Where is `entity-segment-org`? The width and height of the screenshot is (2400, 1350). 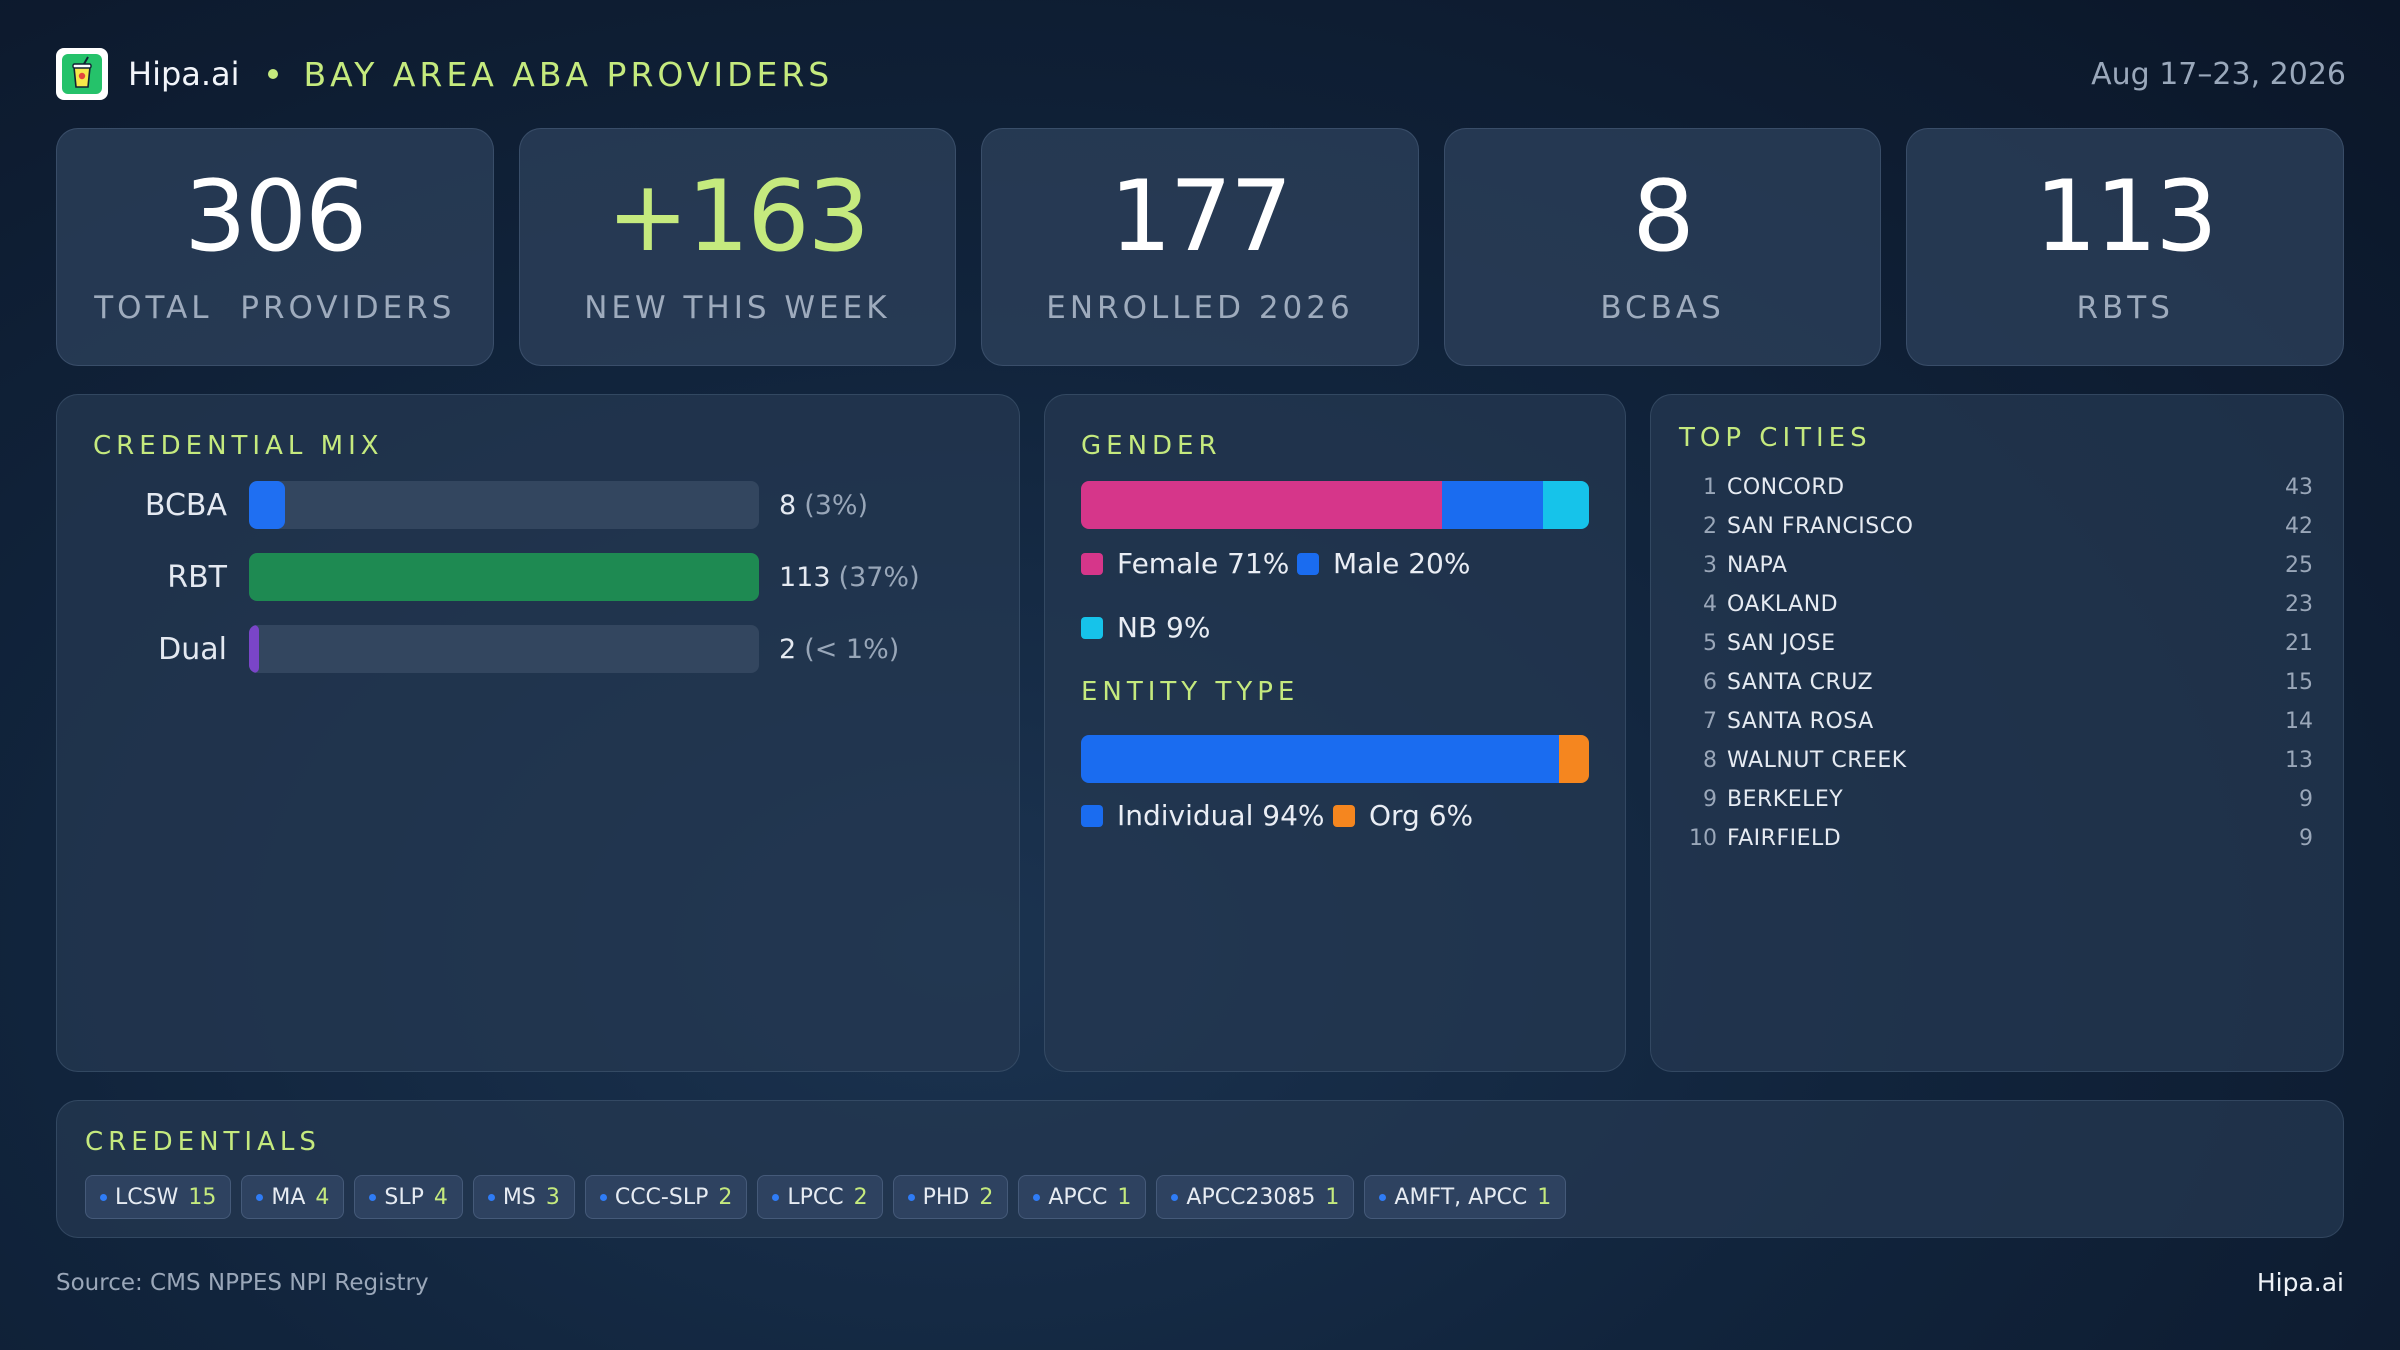 entity-segment-org is located at coordinates (1573, 759).